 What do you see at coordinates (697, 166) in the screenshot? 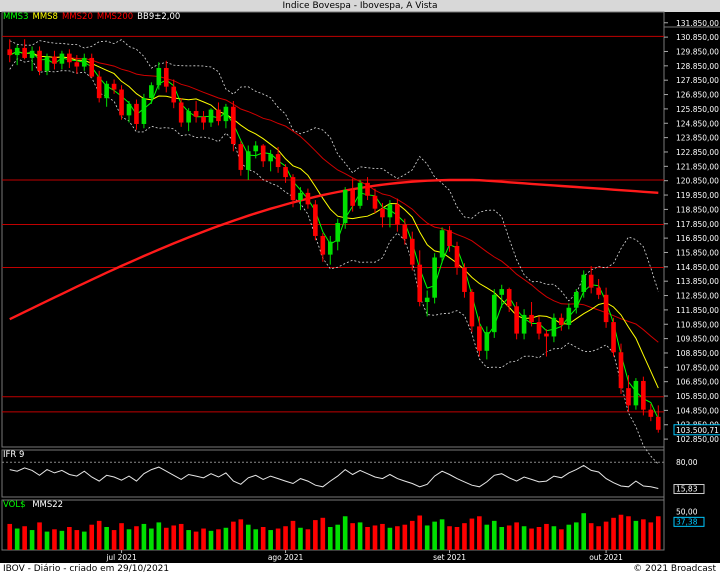
I see `y-tick-label: 121.850,00` at bounding box center [697, 166].